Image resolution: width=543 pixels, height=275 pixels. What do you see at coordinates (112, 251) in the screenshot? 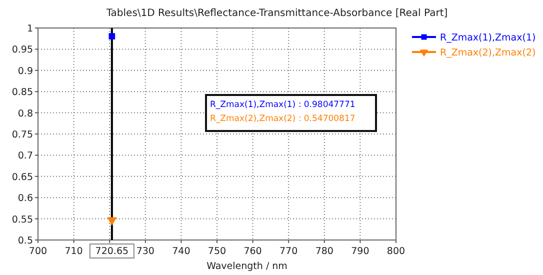
I see `ref-line-label: 720.65` at bounding box center [112, 251].